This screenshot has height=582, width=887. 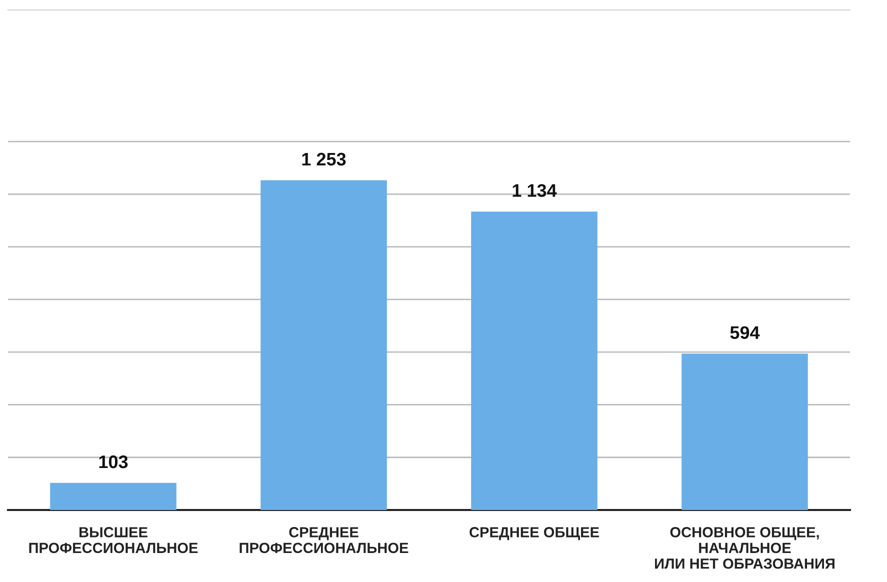 What do you see at coordinates (534, 533) in the screenshot?
I see `x-tick-label: СРЕДНЕЕ ОБЩЕЕ` at bounding box center [534, 533].